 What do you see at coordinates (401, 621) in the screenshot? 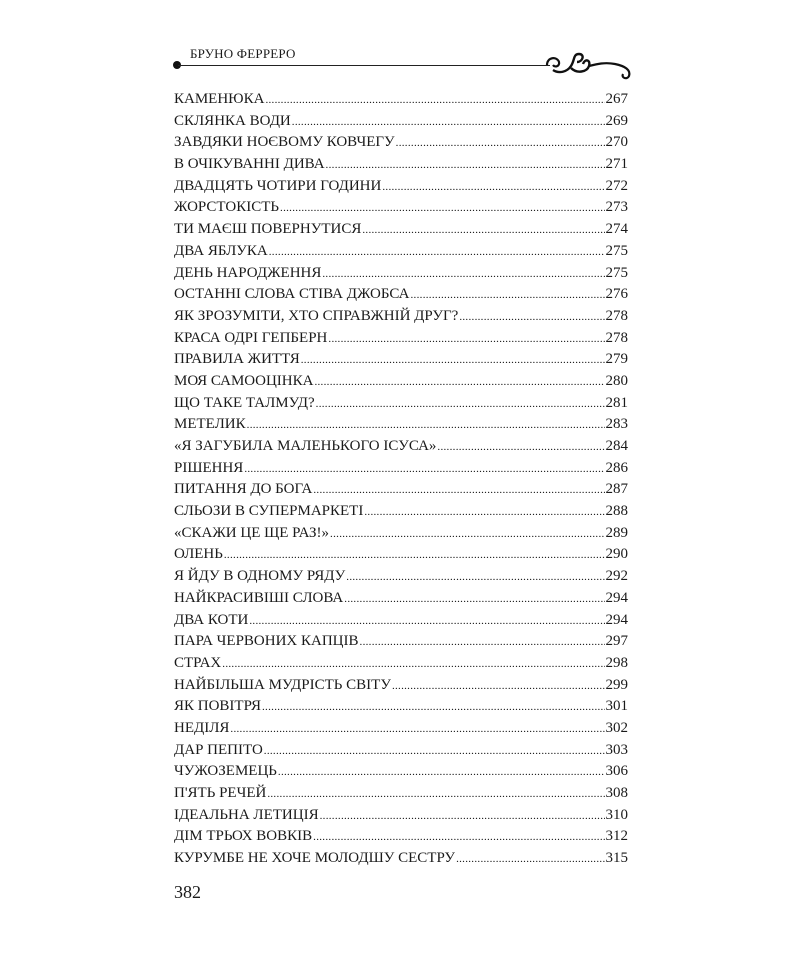
I see `toc-entry: ДВА КОТИ 294` at bounding box center [401, 621].